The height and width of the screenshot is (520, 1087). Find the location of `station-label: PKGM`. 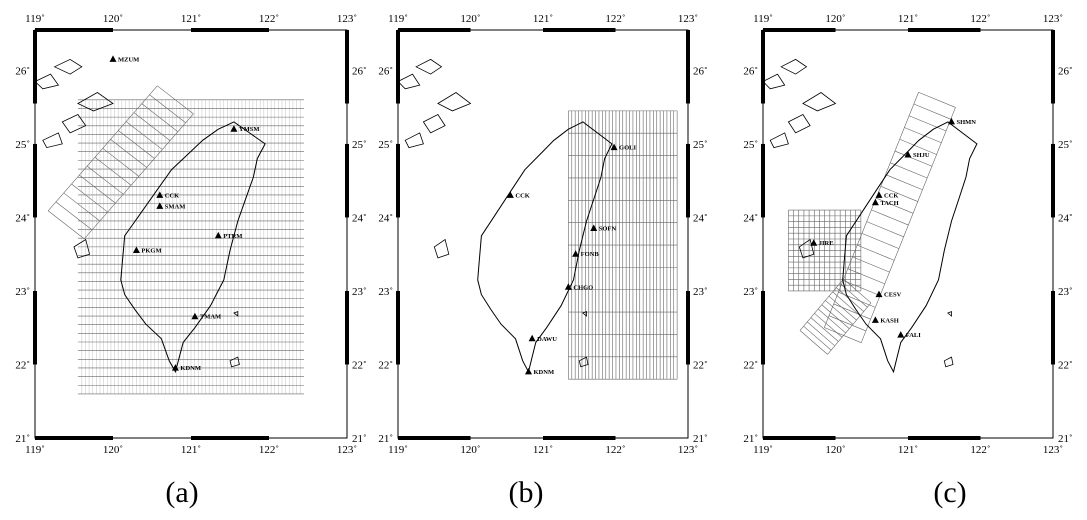

station-label: PKGM is located at coordinates (151, 251).